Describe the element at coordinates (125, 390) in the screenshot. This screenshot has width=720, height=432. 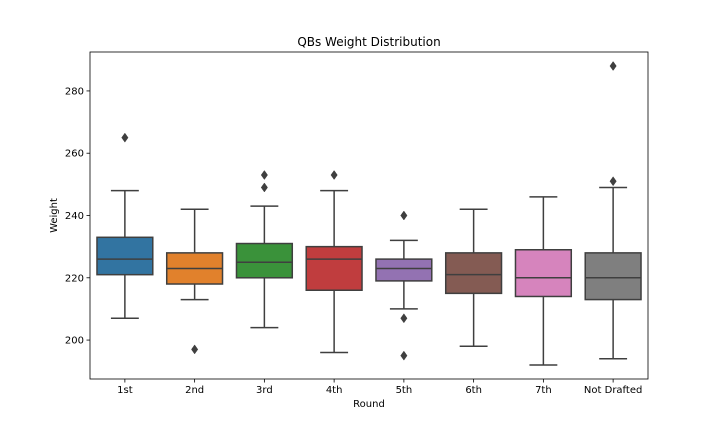
I see `x-tick-label: 1st` at that location.